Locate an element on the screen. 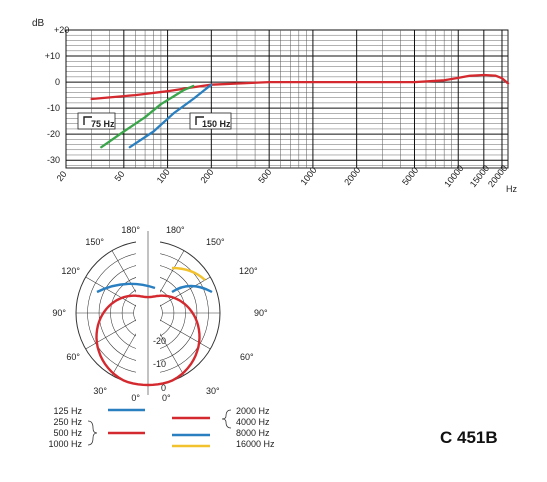 This screenshot has width=547, height=482. x-tick-label: 500 is located at coordinates (264, 176).